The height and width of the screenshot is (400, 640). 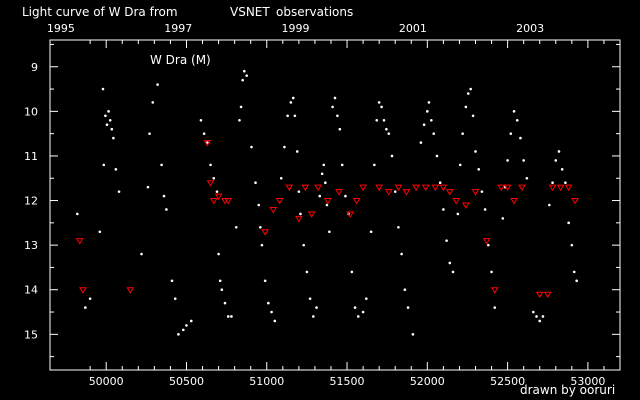 What do you see at coordinates (186, 381) in the screenshot?
I see `x-tick-label: 50500` at bounding box center [186, 381].